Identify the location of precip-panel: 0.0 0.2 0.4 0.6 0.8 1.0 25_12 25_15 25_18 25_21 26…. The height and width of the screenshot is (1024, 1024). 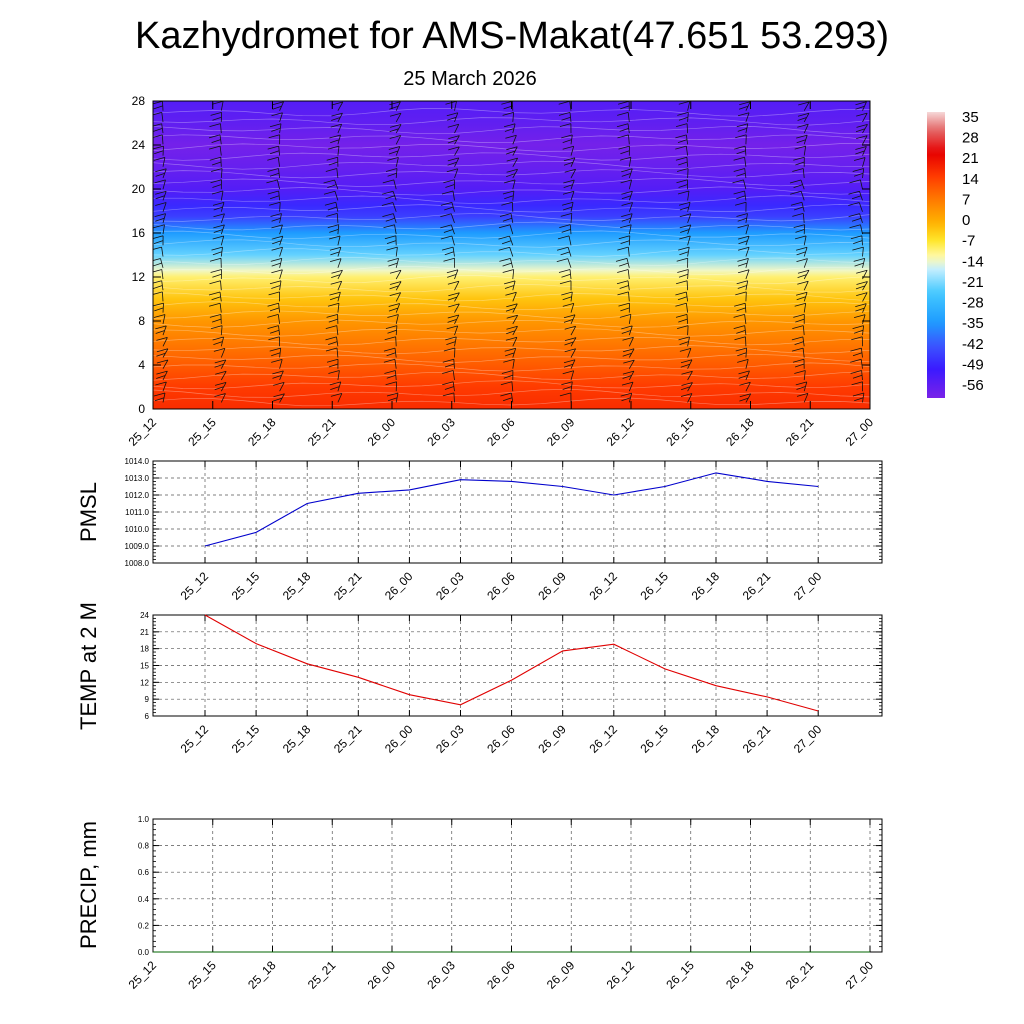
(479, 903).